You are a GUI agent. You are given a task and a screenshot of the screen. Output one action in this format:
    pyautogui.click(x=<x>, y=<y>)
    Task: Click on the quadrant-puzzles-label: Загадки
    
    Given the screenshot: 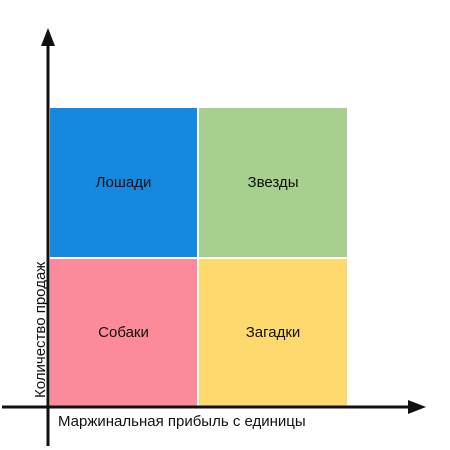 What is the action you would take?
    pyautogui.click(x=273, y=332)
    